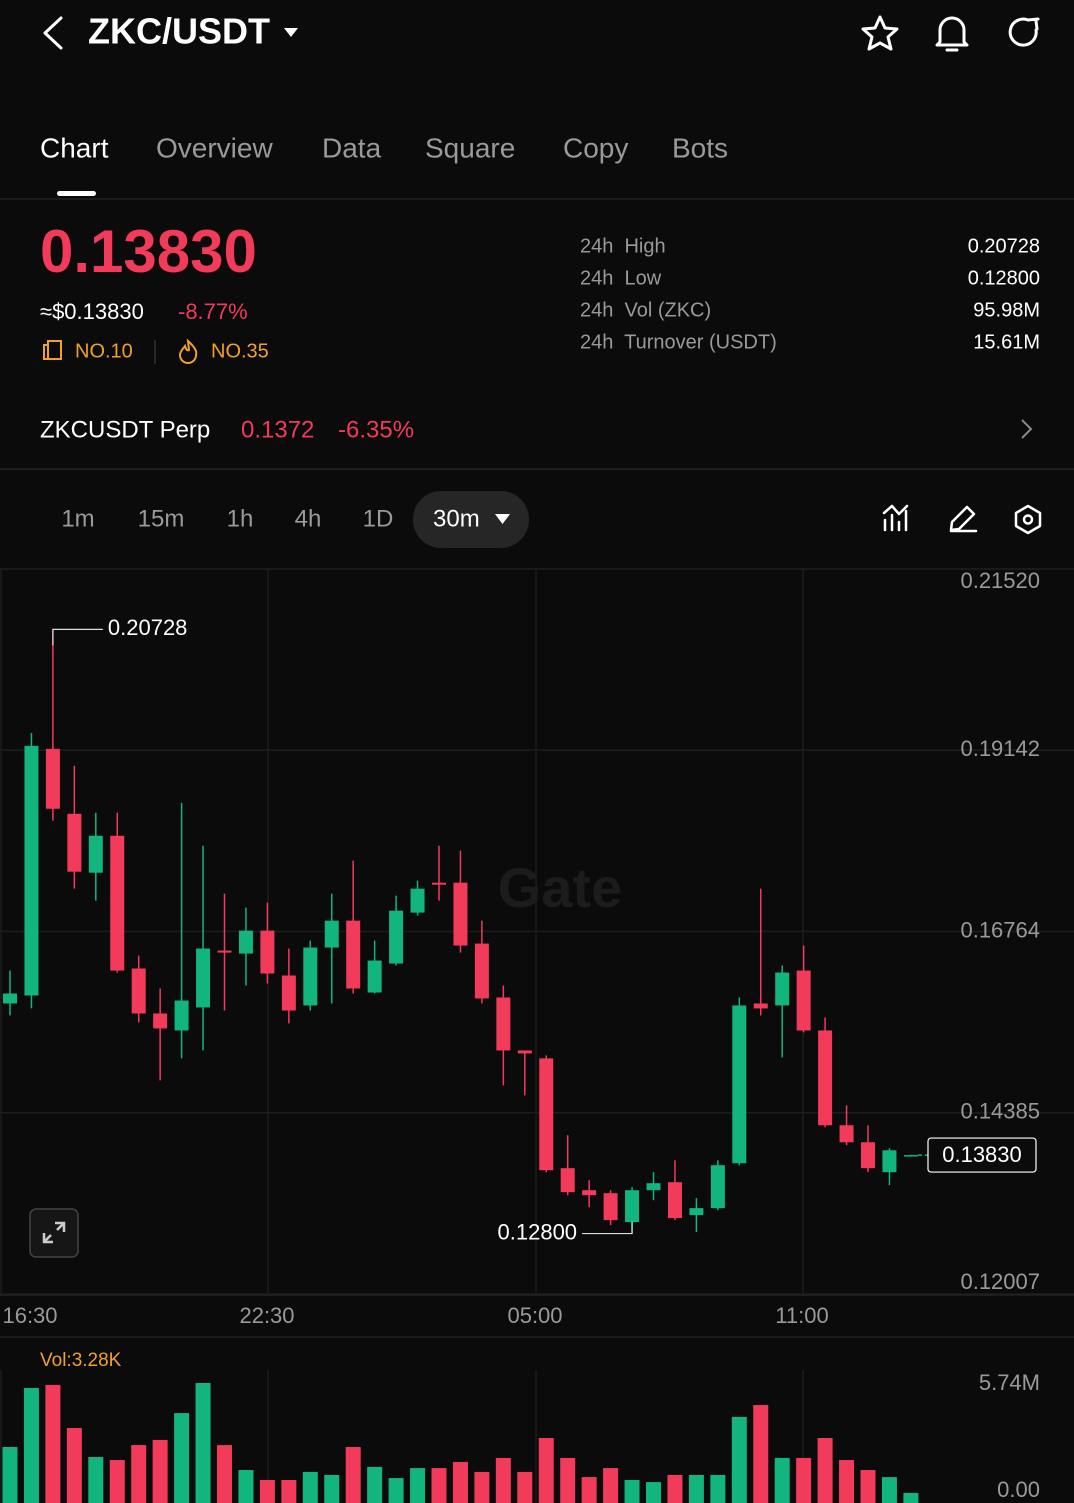  What do you see at coordinates (53, 33) in the screenshot?
I see `back-button` at bounding box center [53, 33].